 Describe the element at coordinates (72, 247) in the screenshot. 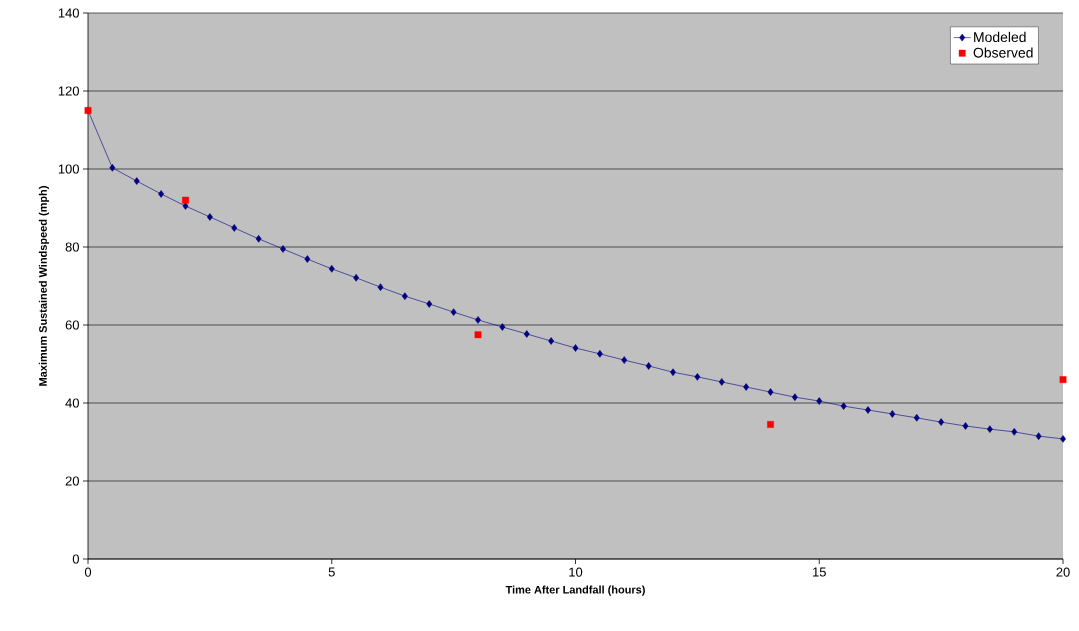

I see `y-tick-label: 80` at that location.